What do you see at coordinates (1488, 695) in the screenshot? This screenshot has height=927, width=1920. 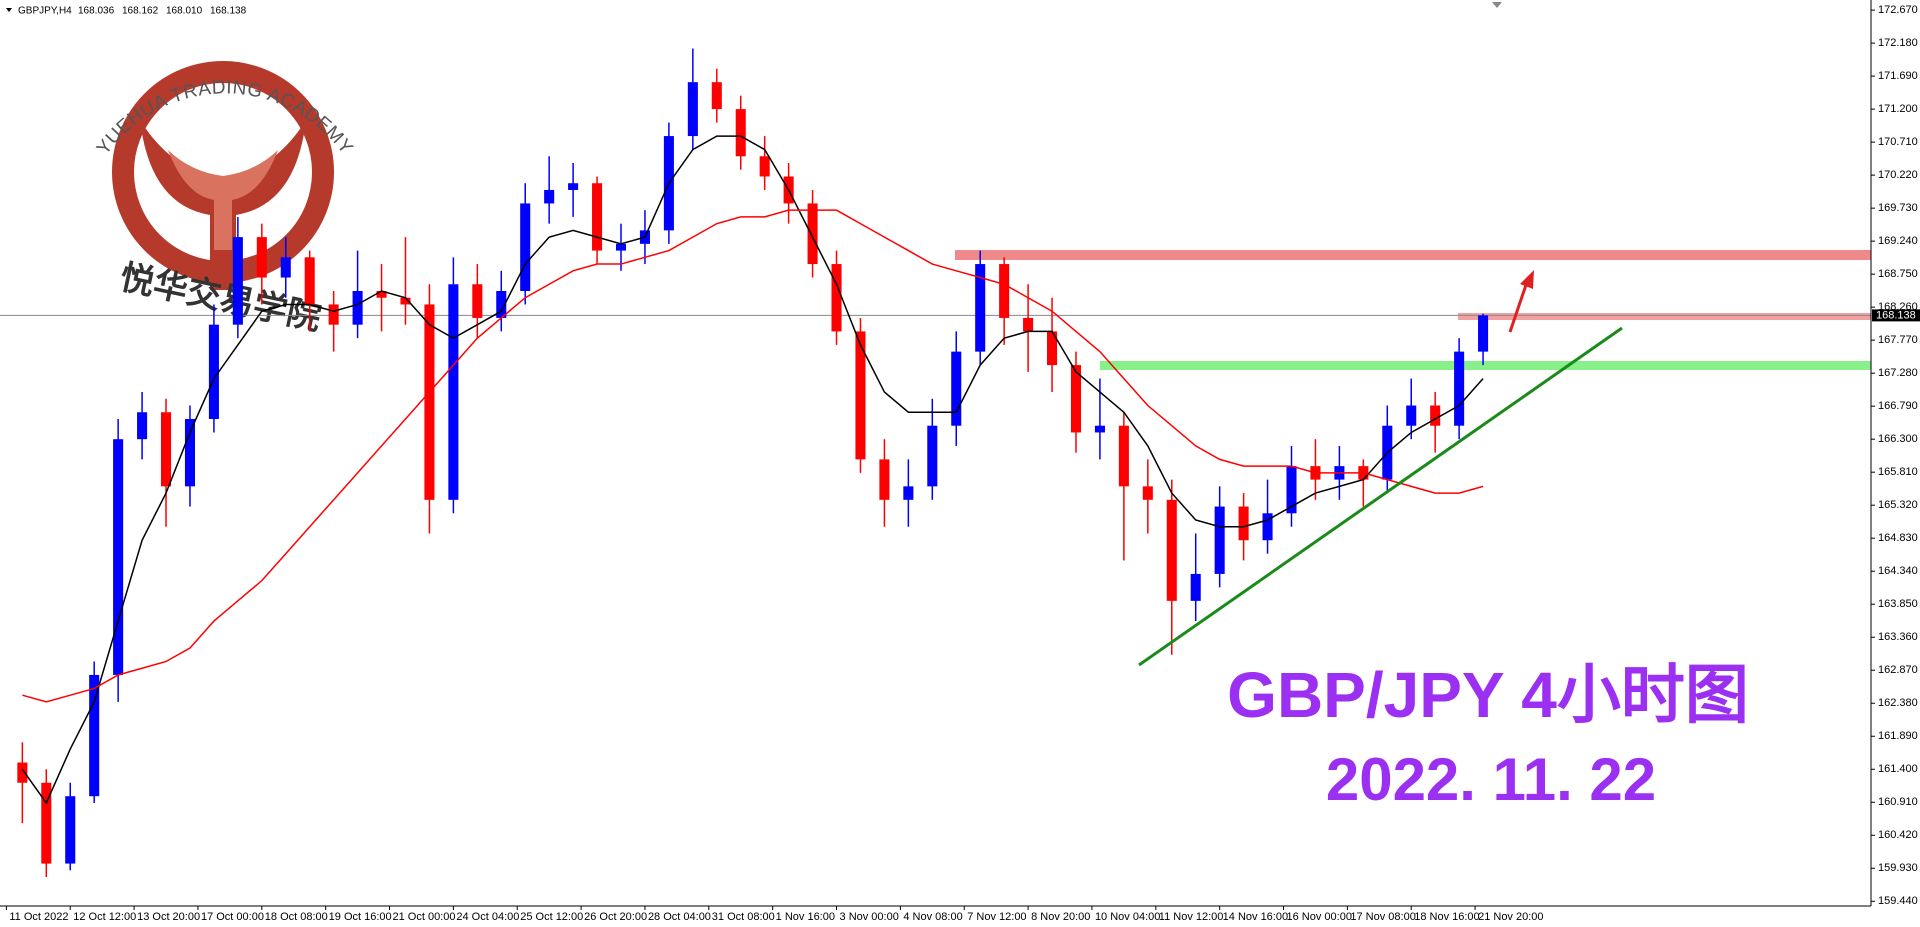 I see `annotation-title: GBP/JPY 4小时图` at bounding box center [1488, 695].